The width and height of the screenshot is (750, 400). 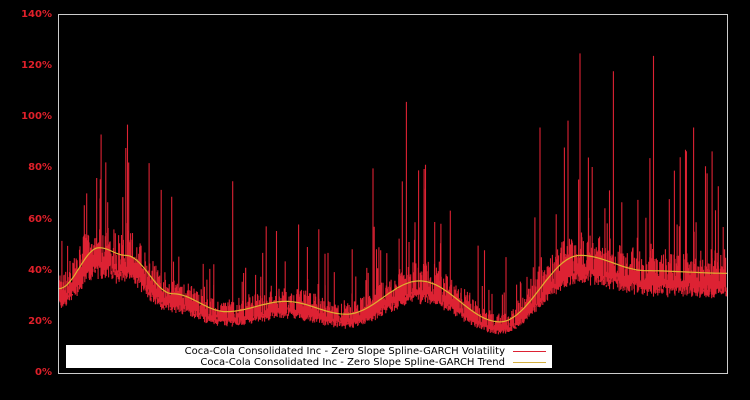 I want to click on legend-swatch-volatility, so click(x=529, y=351).